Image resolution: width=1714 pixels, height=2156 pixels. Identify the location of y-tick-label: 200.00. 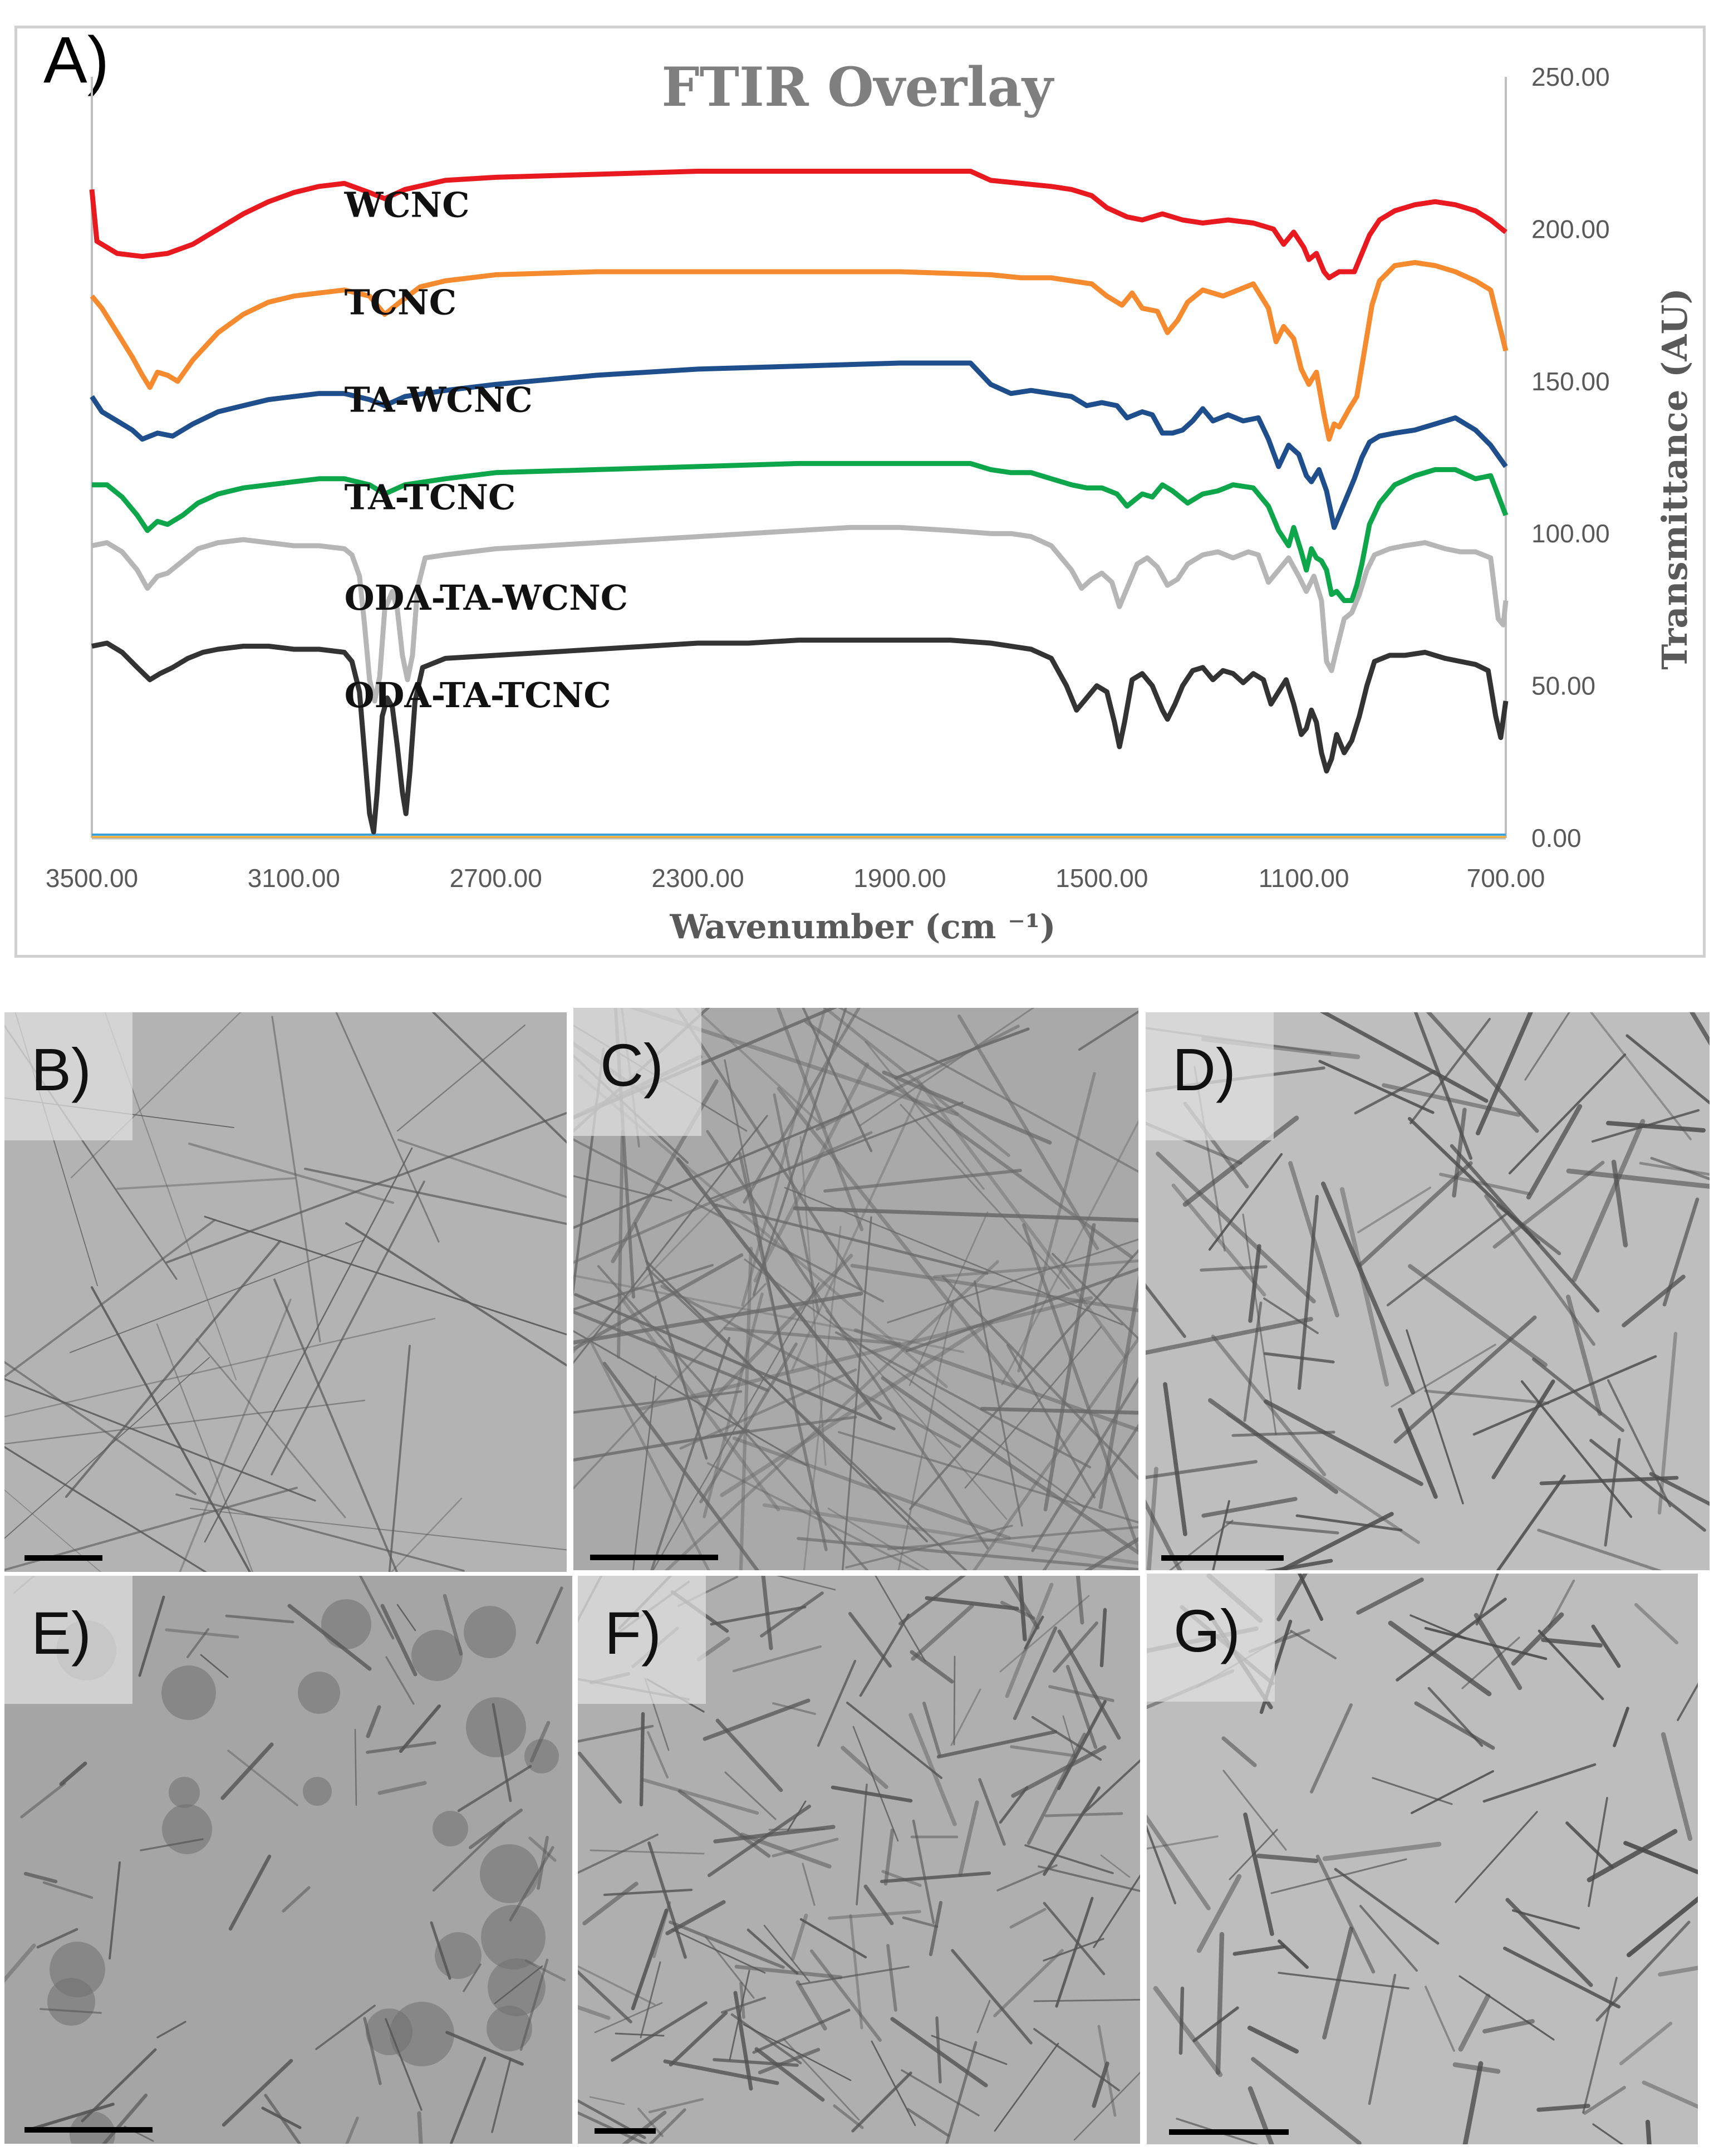
(1570, 228).